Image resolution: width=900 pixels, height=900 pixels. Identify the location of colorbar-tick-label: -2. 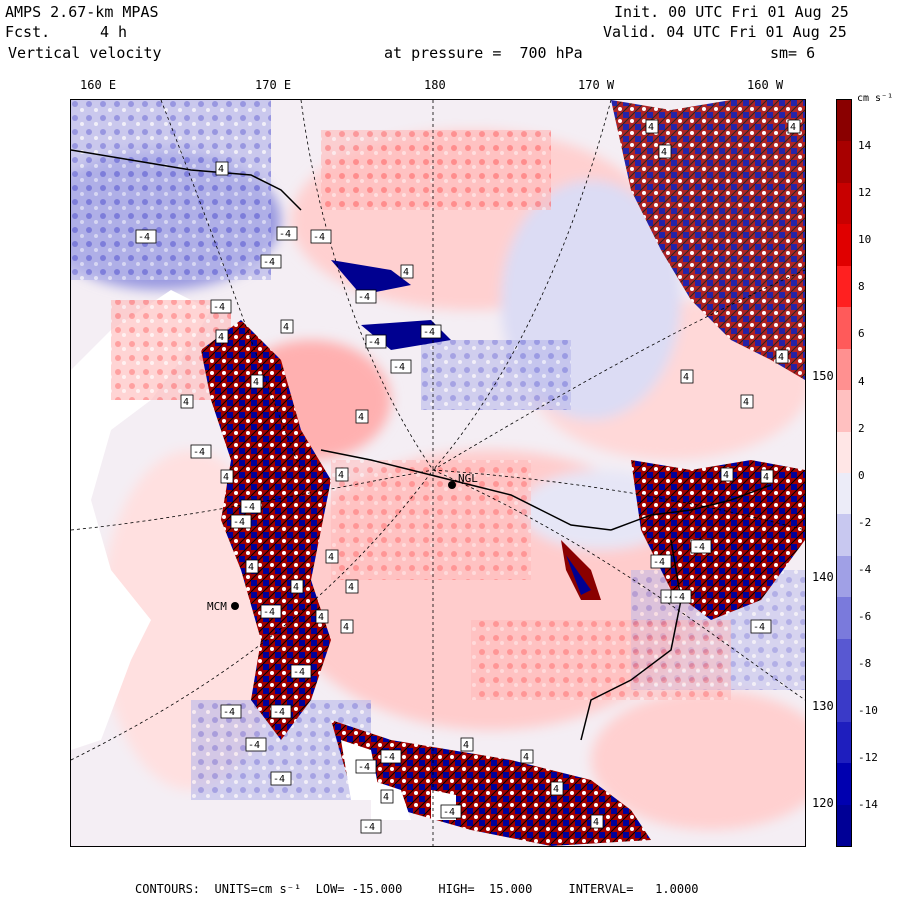
(865, 522).